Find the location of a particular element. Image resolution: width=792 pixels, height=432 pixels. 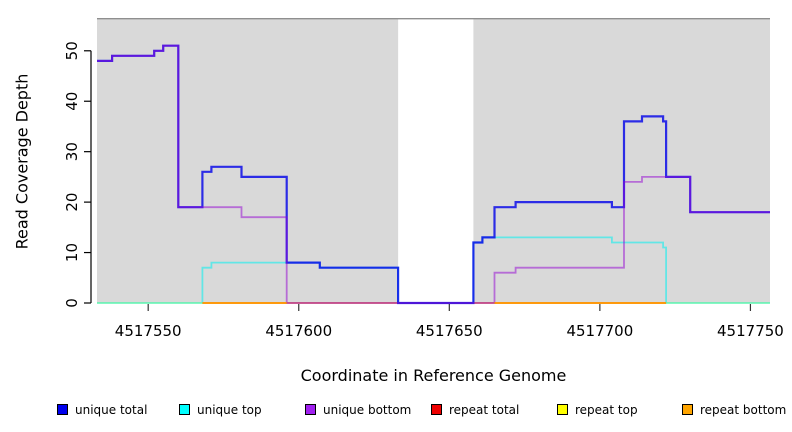

legend-item-repeat-top: repeat top is located at coordinates (597, 409).